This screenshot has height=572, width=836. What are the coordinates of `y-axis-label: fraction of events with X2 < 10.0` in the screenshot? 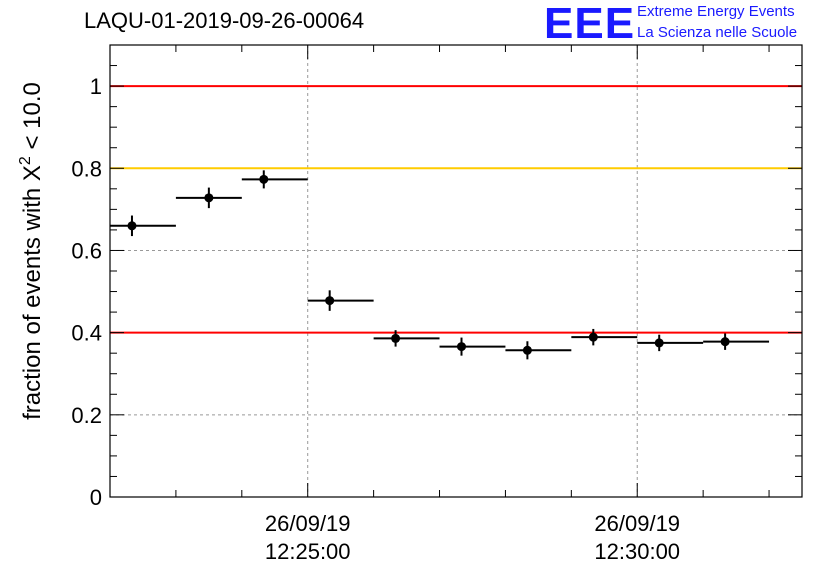 It's located at (31, 251).